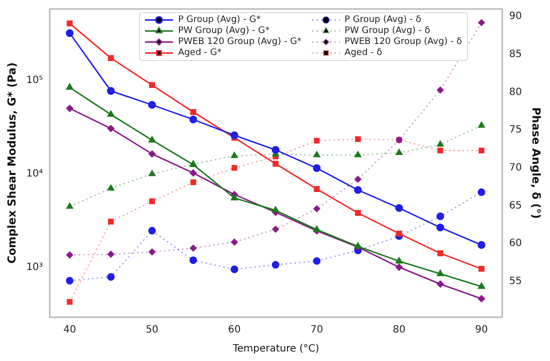  What do you see at coordinates (200, 53) in the screenshot?
I see `legend-label: Aged - G*` at bounding box center [200, 53].